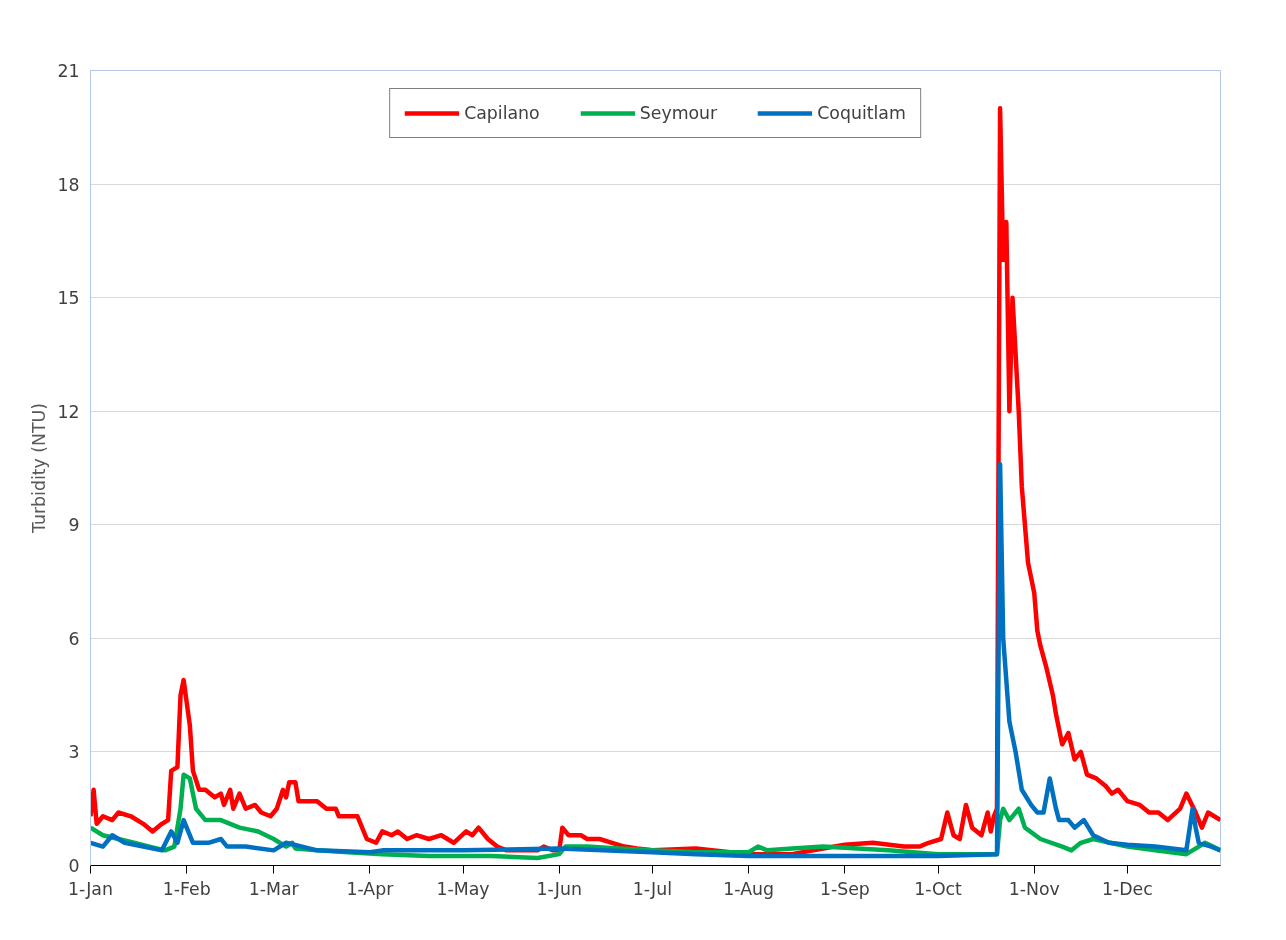  I want to click on x-tick-label: 1-Feb, so click(186, 888).